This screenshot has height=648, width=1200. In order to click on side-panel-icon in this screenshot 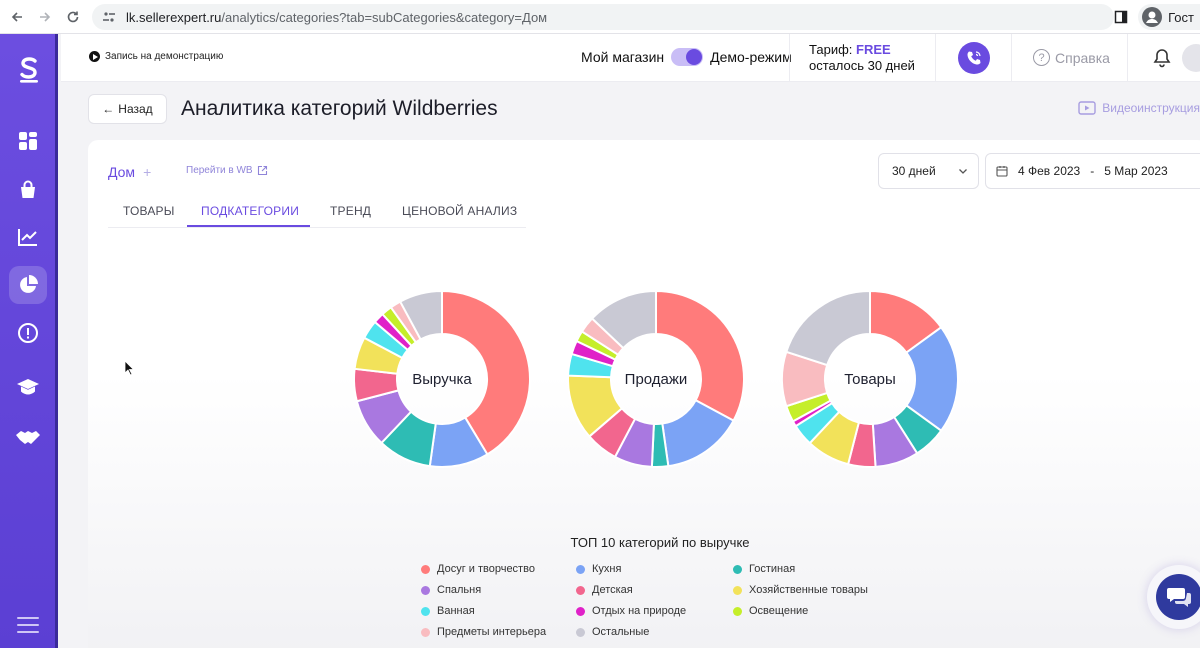, I will do `click(1121, 17)`.